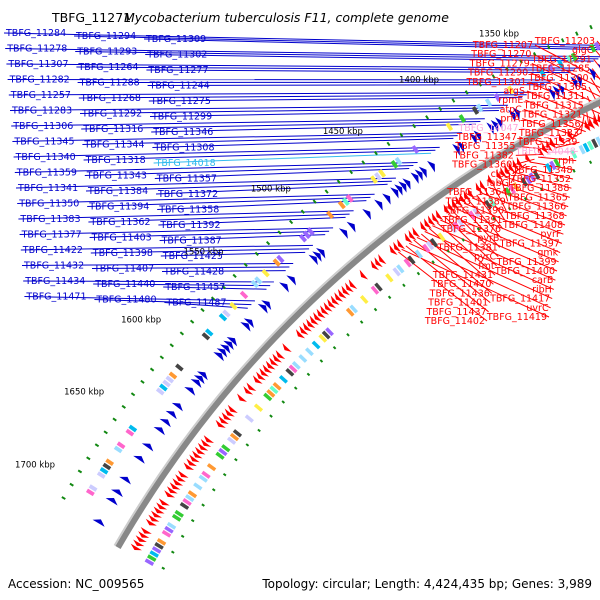  I want to click on scale-label: 1350 kbp, so click(499, 35).